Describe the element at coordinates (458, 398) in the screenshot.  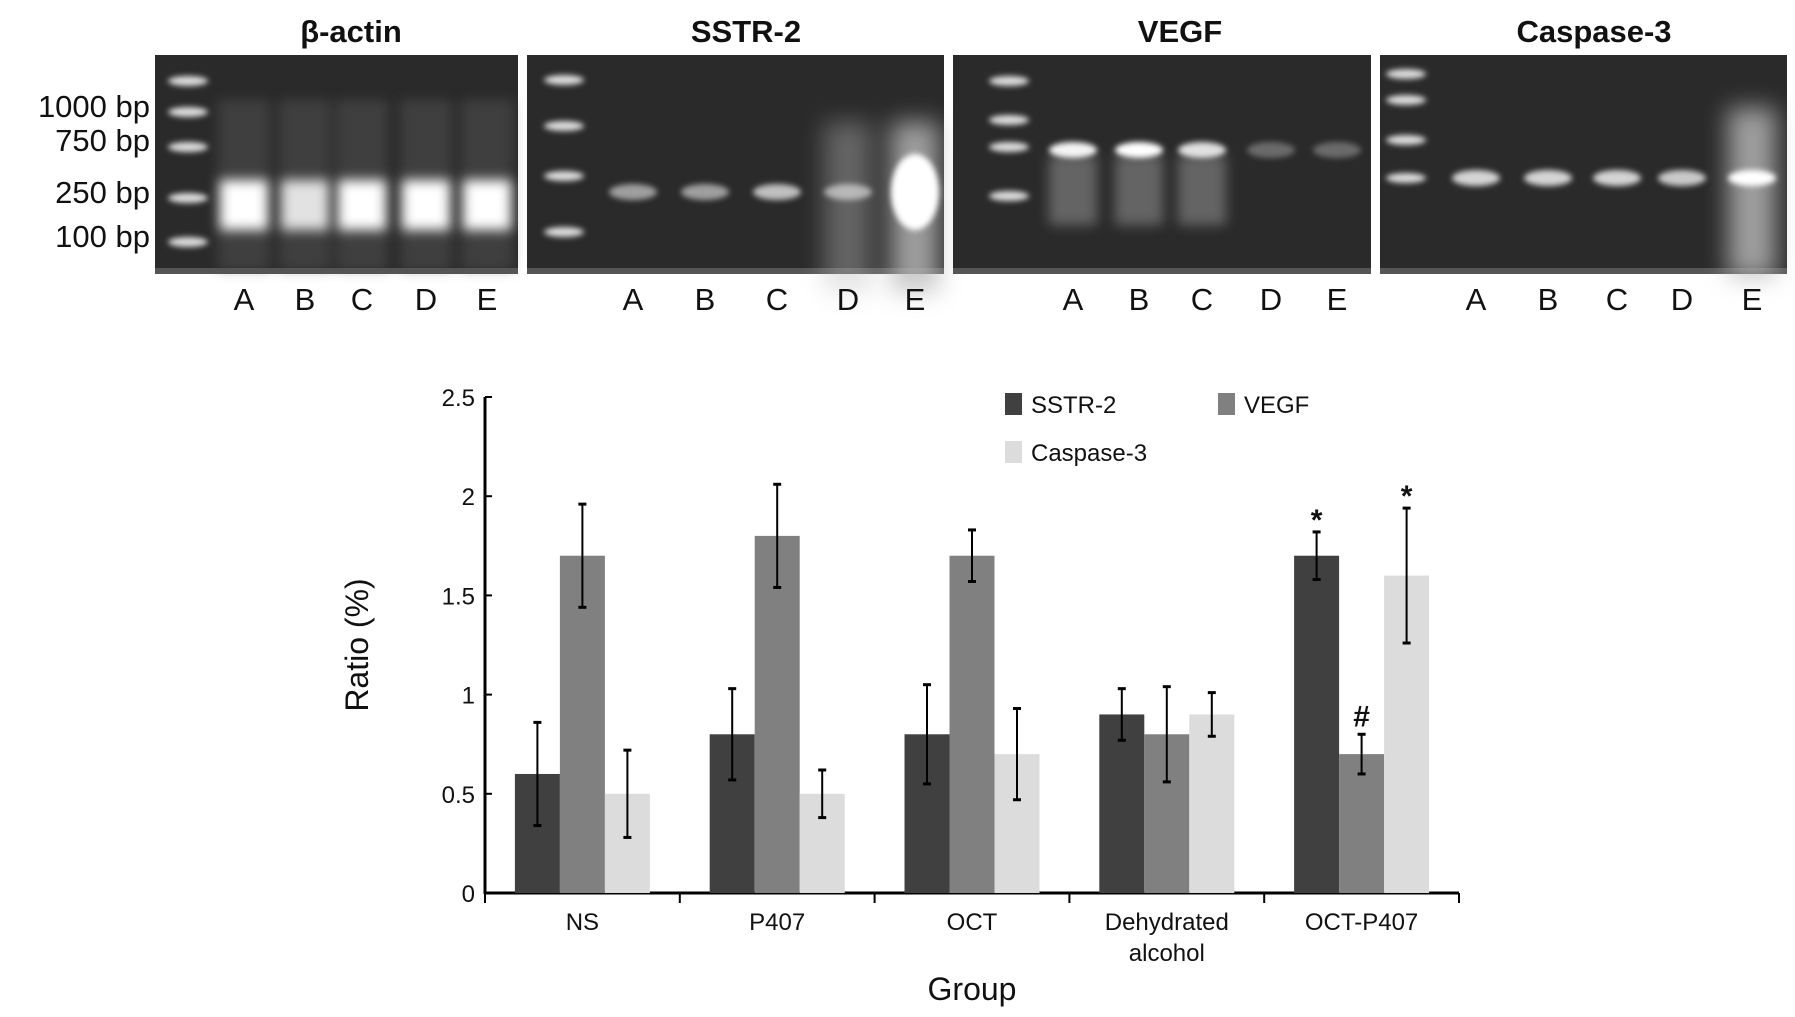
I see `y-tick-label: 2.5` at that location.